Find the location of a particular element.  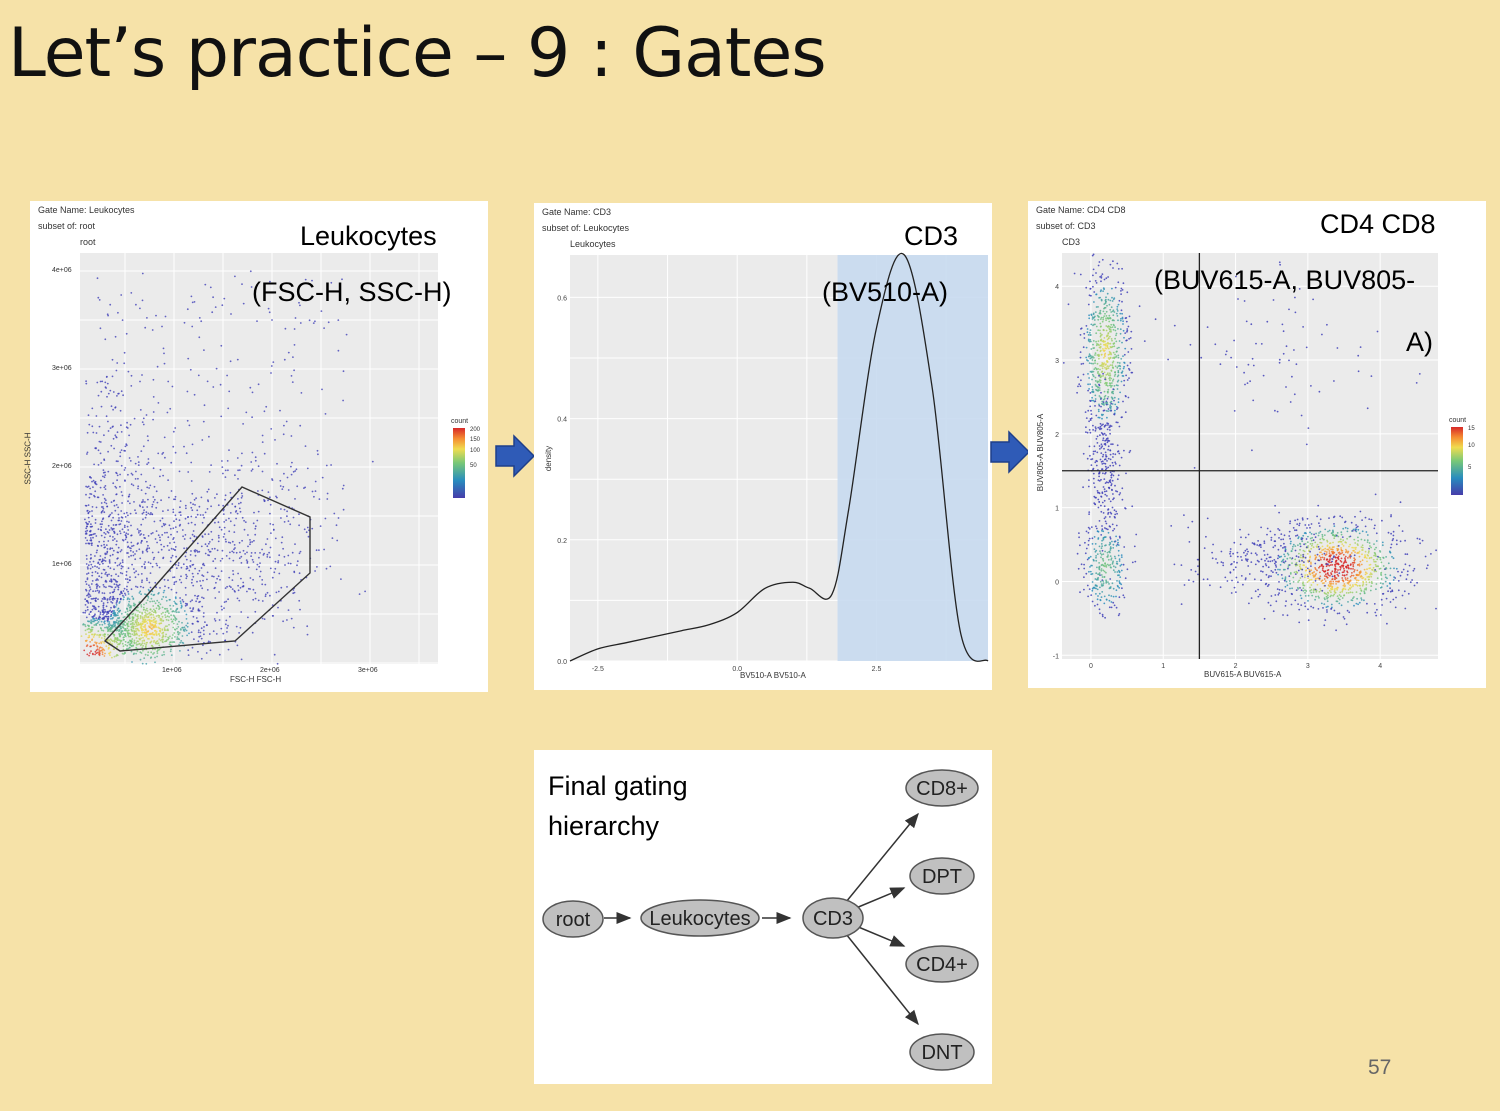

subset-of: subset of: Leukocytes is located at coordinates (586, 228).